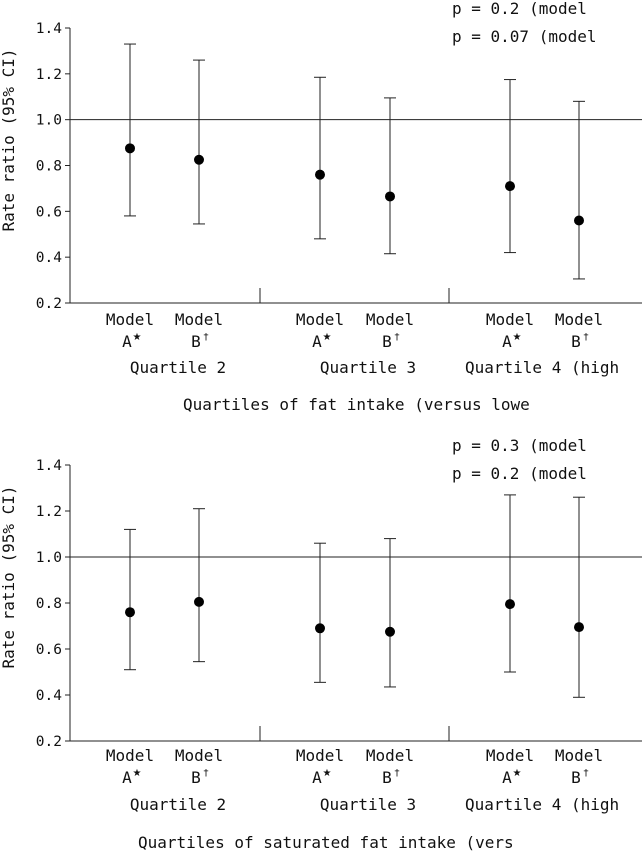 The width and height of the screenshot is (642, 852). I want to click on p-value-annotation: p = 0.3 (model, so click(519, 445).